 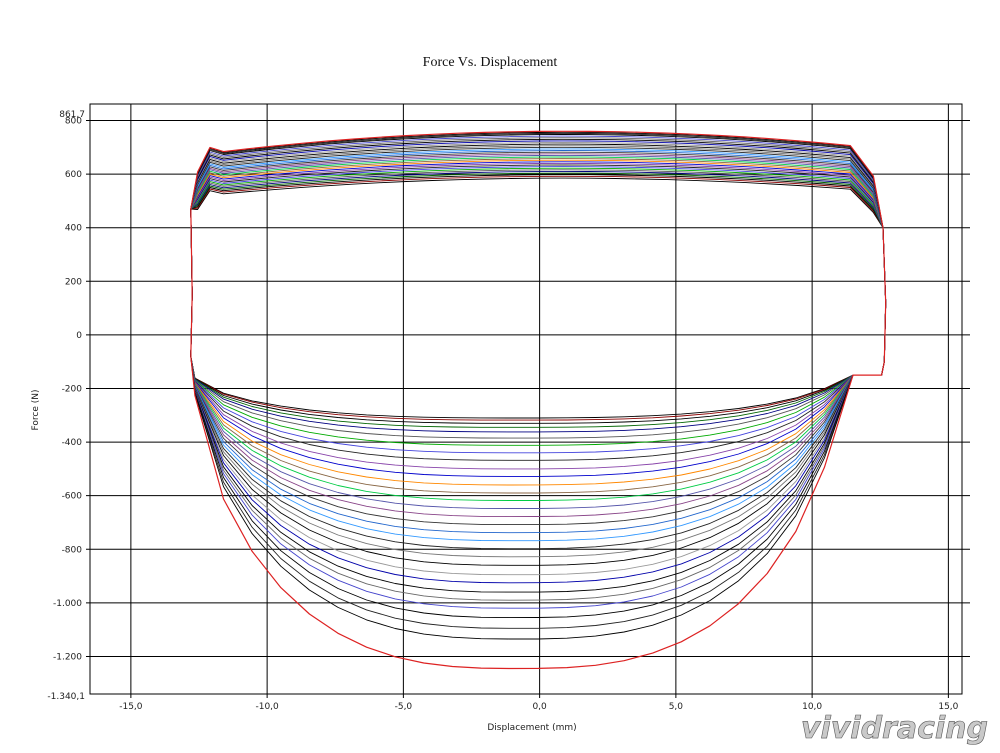 I want to click on watermark-text: vividracing, so click(x=894, y=728).